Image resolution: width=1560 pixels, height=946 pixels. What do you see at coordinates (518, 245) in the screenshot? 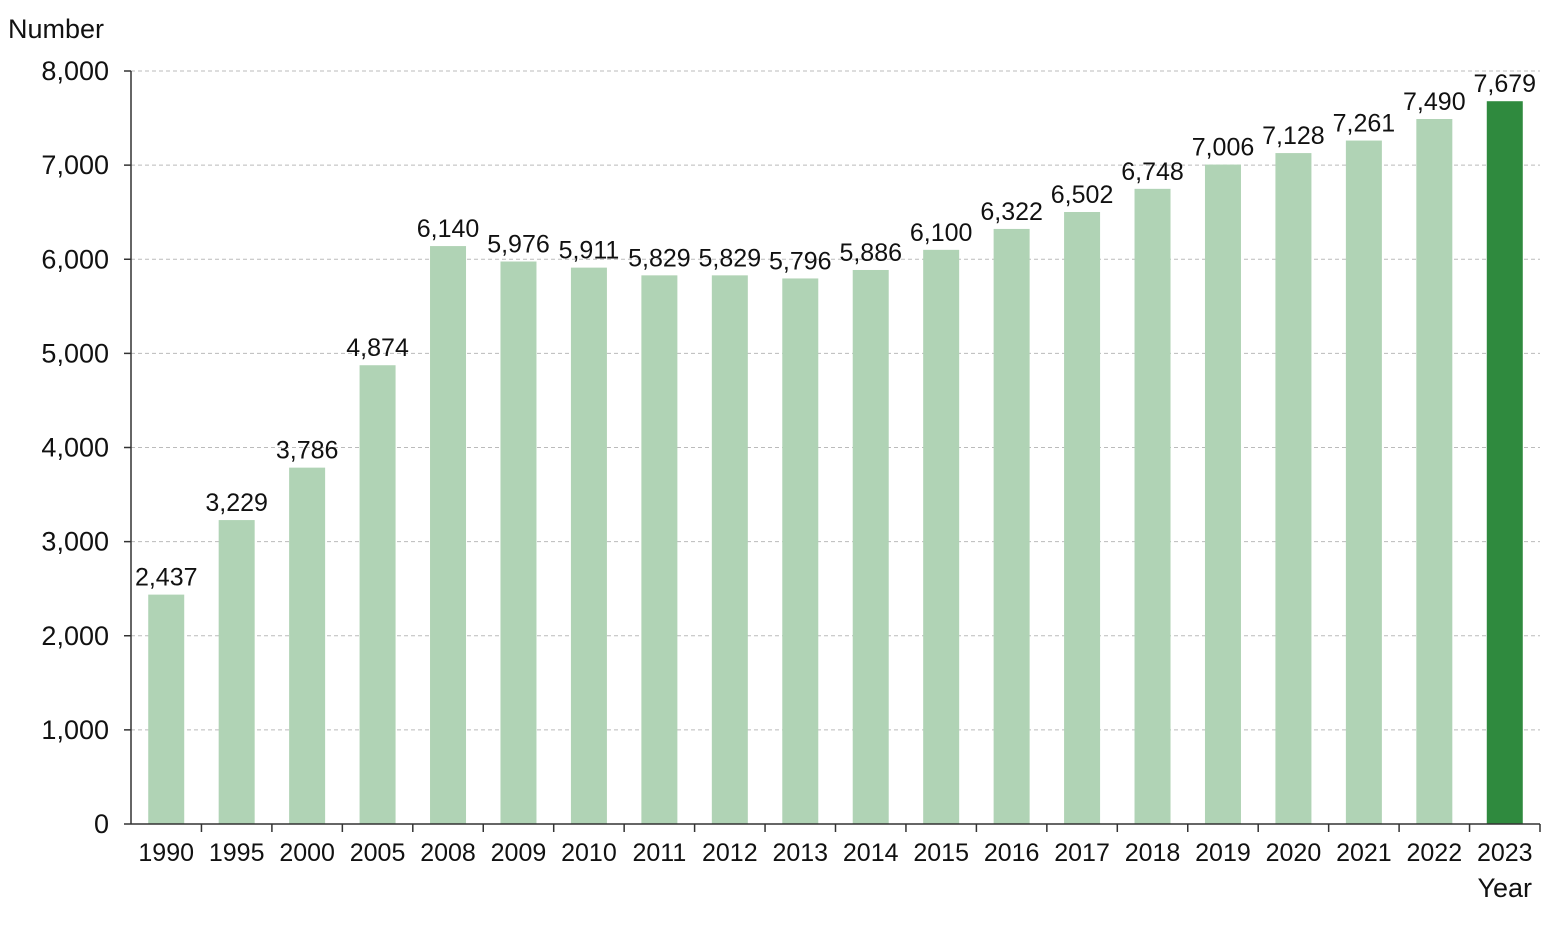
I see `data-label-2009: 5,976` at bounding box center [518, 245].